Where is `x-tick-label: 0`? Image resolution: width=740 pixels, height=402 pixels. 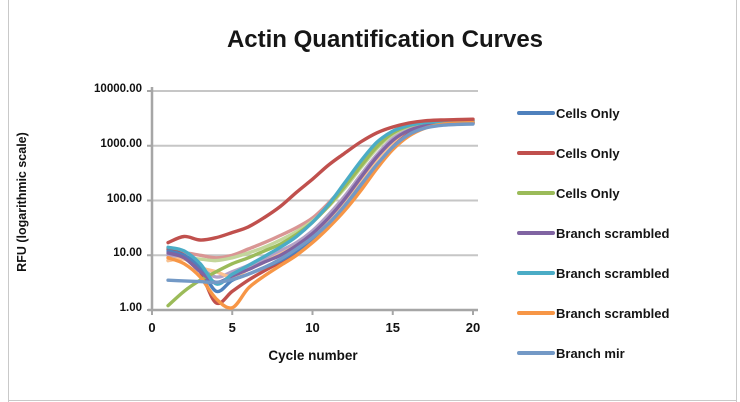
x-tick-label: 0 is located at coordinates (152, 327).